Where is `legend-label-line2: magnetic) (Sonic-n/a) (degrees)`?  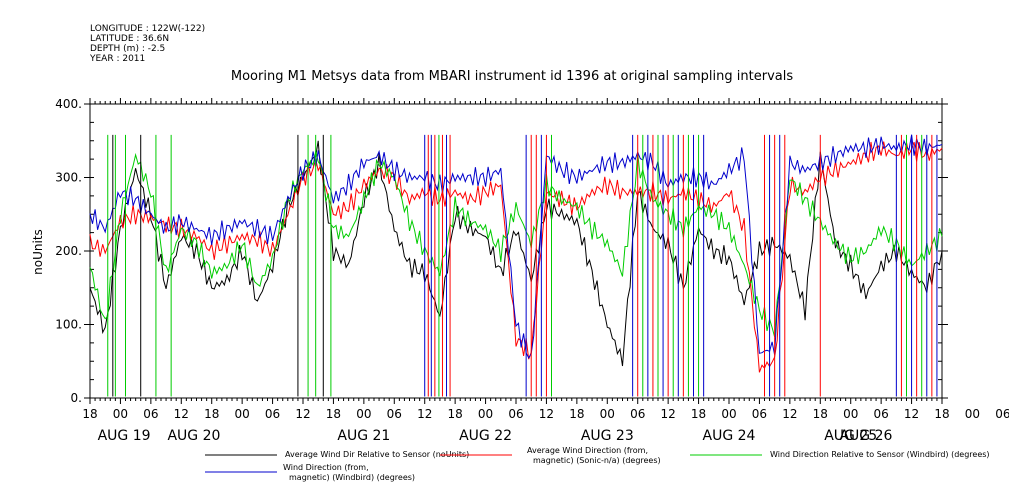
legend-label-line2: magnetic) (Sonic-n/a) (degrees) is located at coordinates (597, 460).